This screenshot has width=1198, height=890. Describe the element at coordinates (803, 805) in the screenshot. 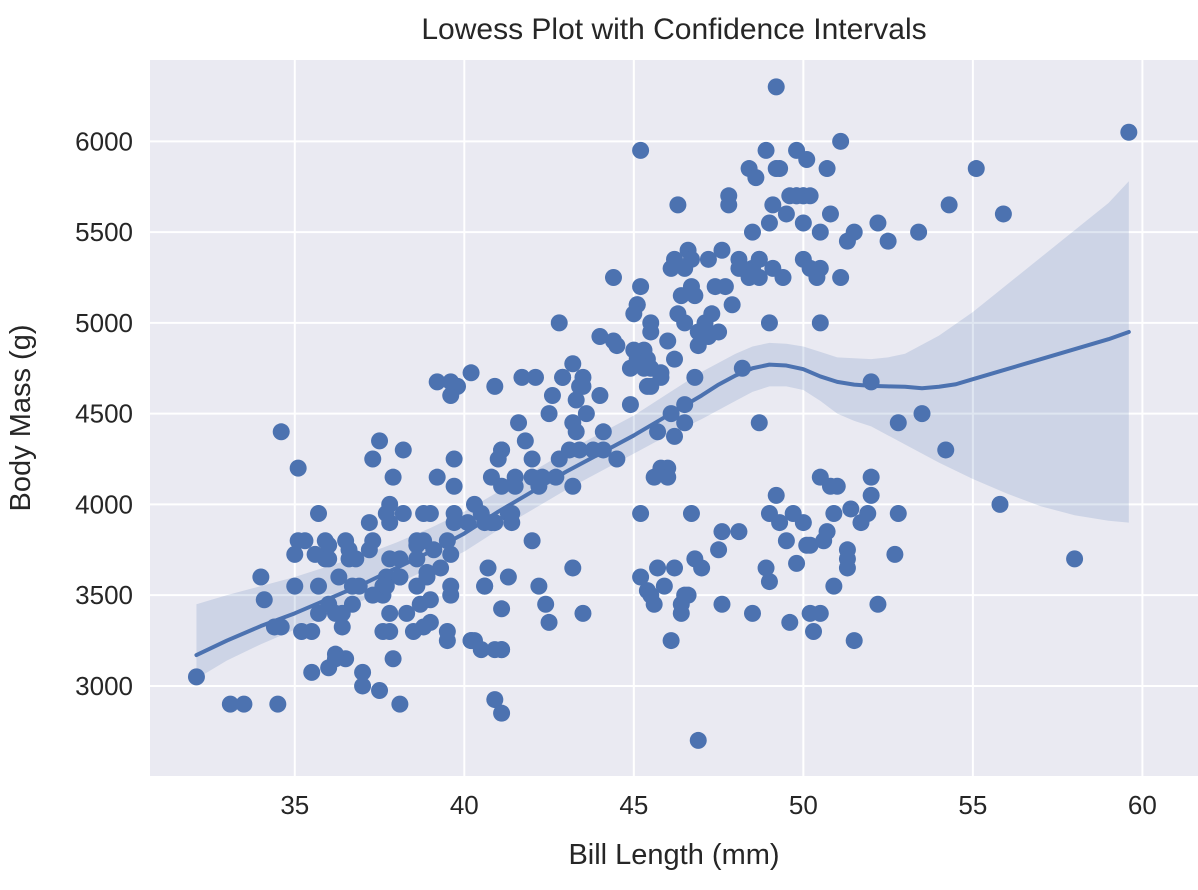

I see `x-tick-label: 50` at that location.